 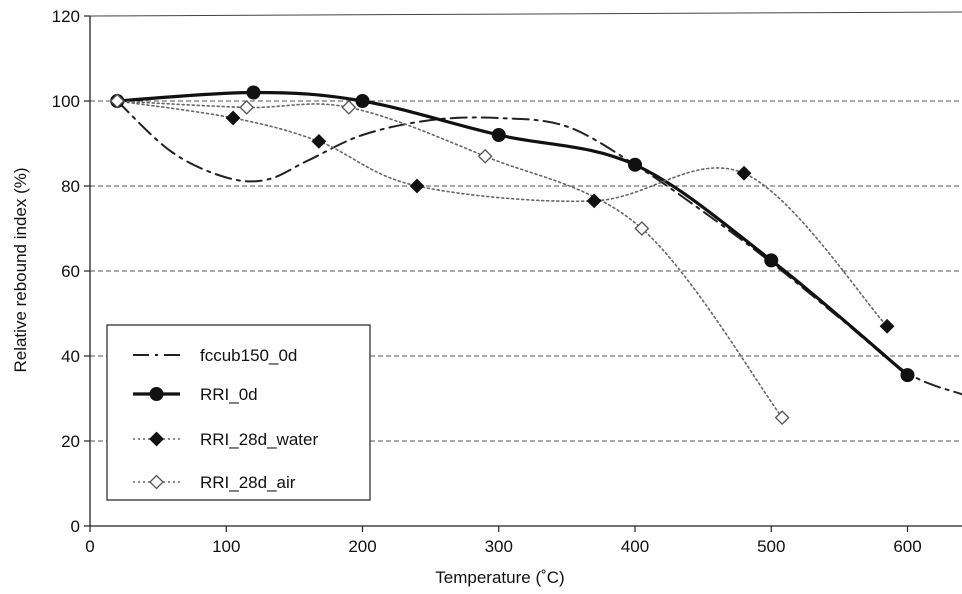 What do you see at coordinates (66, 16) in the screenshot?
I see `y-tick-label-120: 120` at bounding box center [66, 16].